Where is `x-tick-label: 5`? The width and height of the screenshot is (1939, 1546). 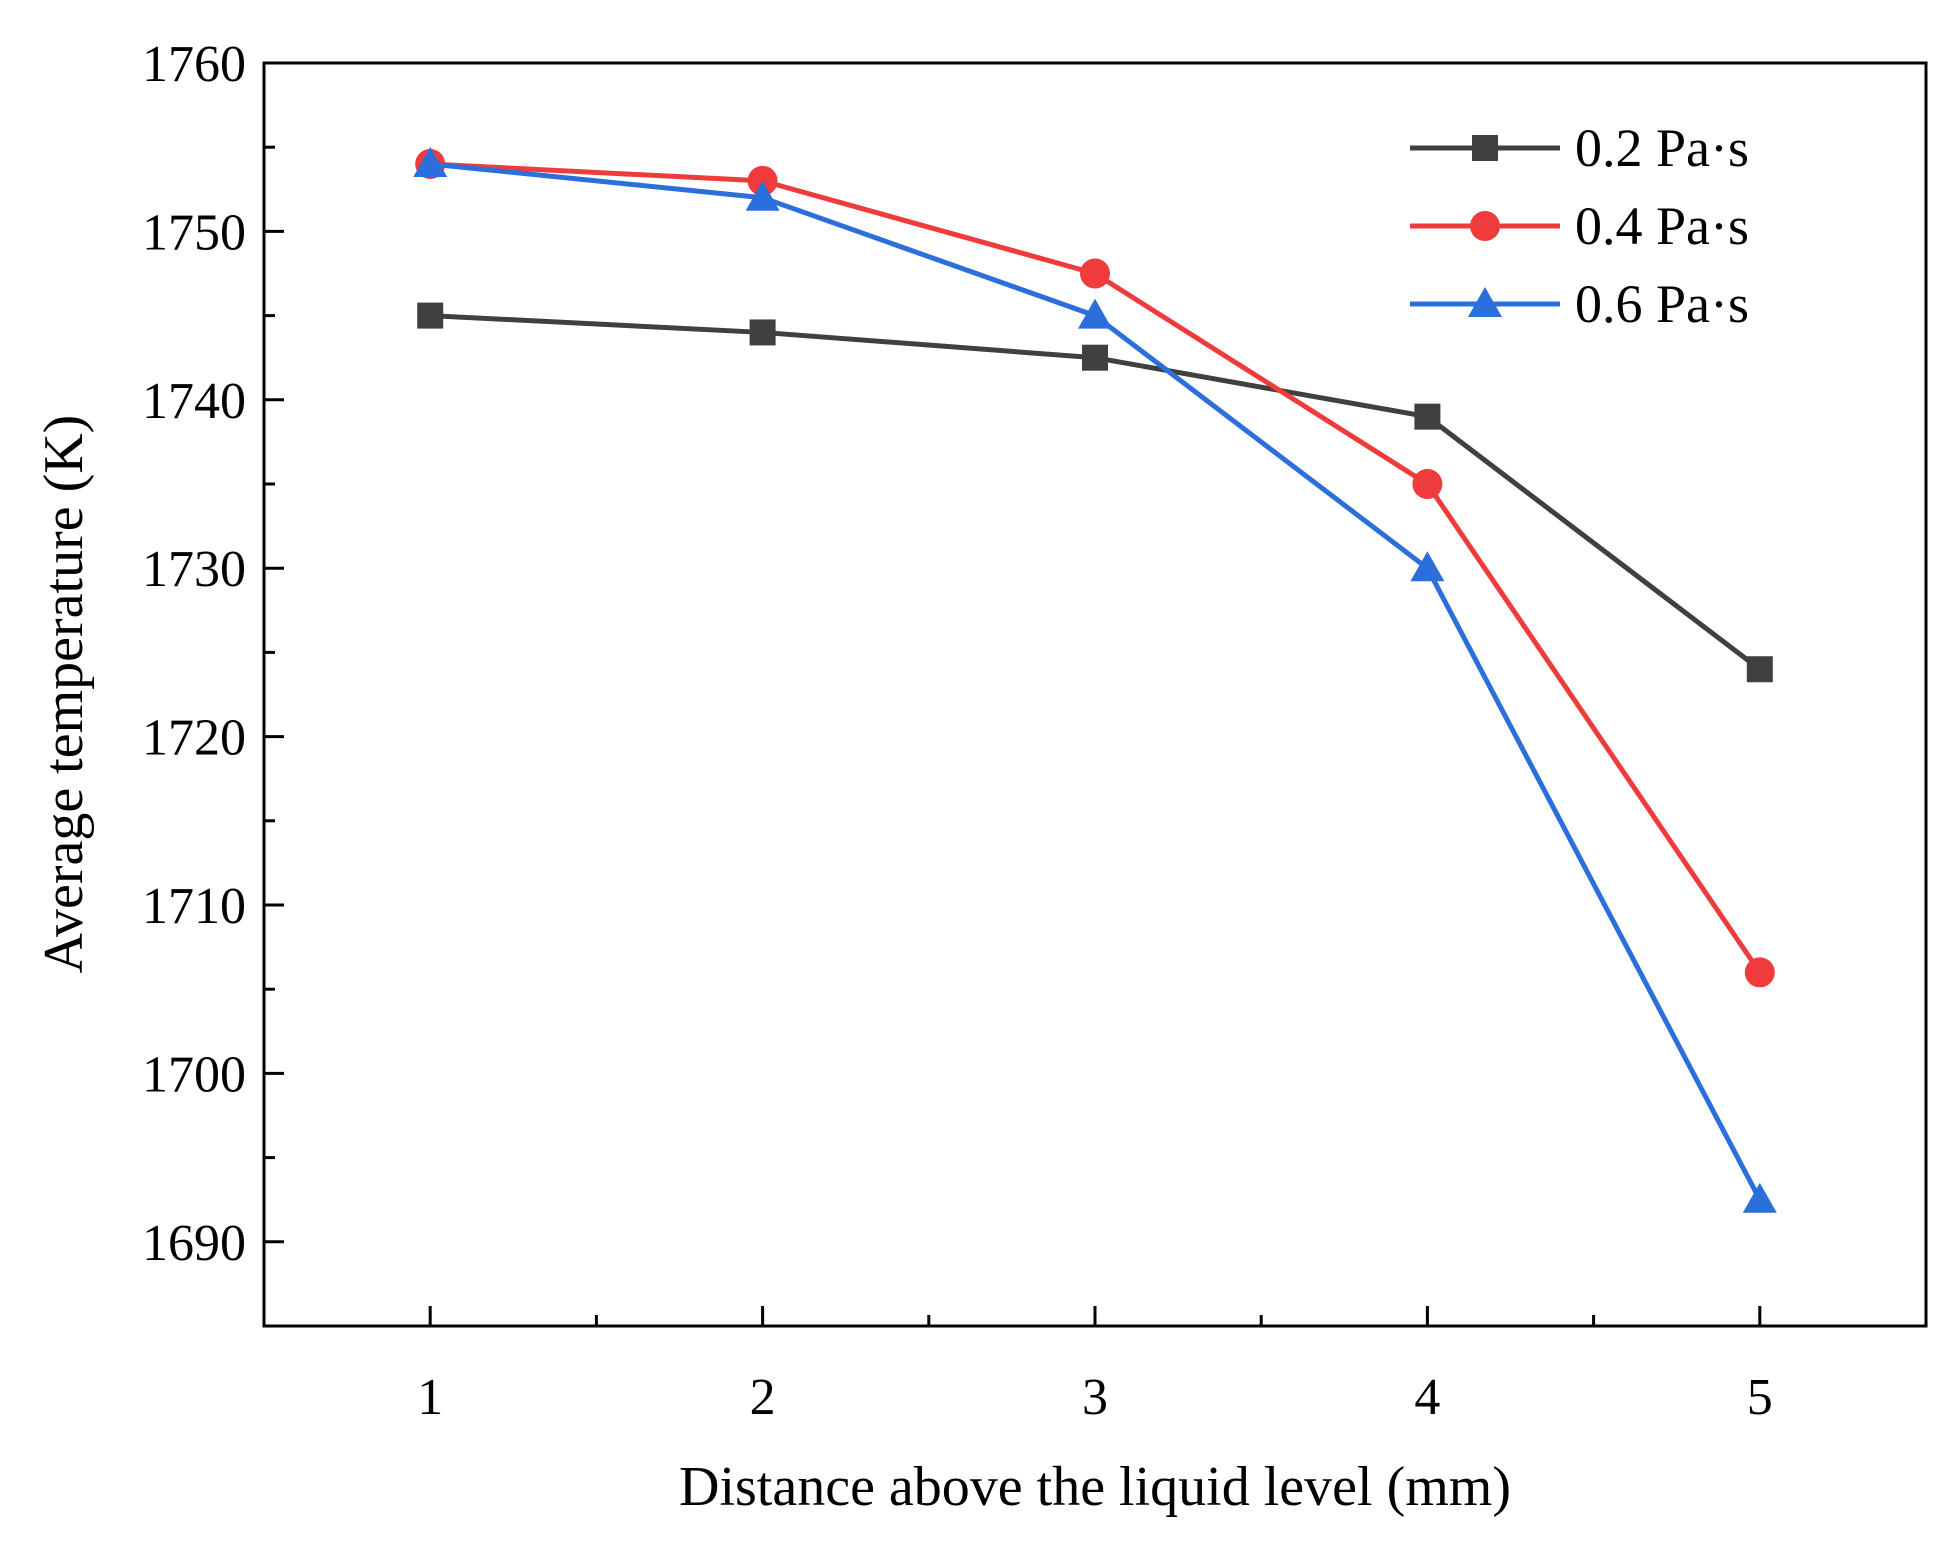 x-tick-label: 5 is located at coordinates (1760, 1397).